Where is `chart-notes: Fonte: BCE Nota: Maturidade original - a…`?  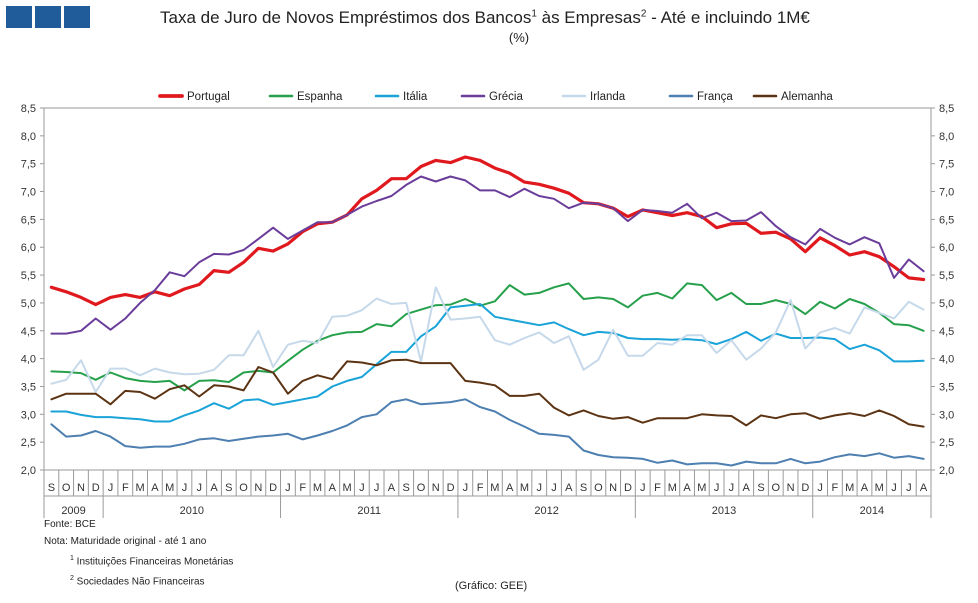 chart-notes: Fonte: BCE Nota: Maturidade original - a… is located at coordinates (138, 553).